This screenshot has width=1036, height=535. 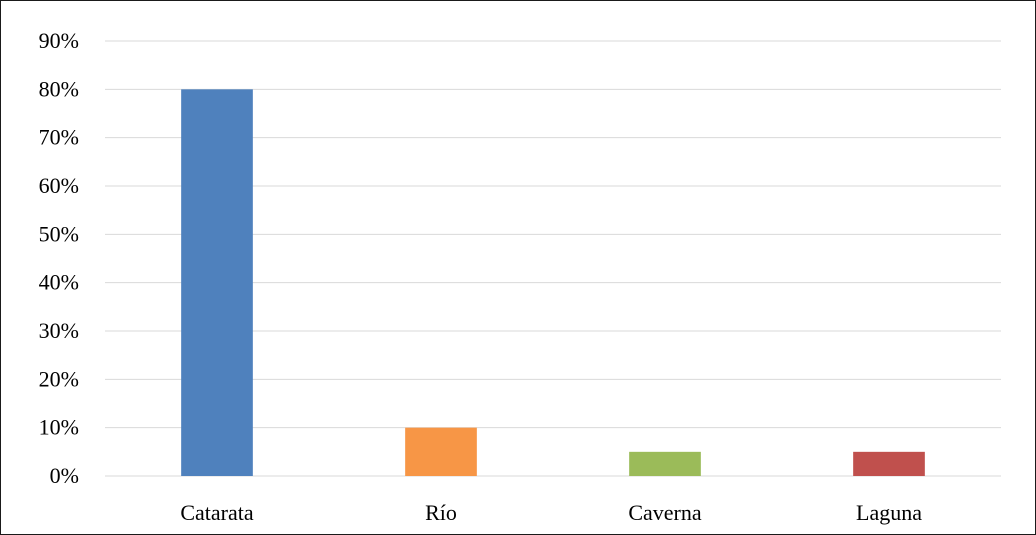 I want to click on y-axis-ticks: 0% 10% 20% 30% 40% 50% 60% 70% 80% 90%, so click(x=59, y=258).